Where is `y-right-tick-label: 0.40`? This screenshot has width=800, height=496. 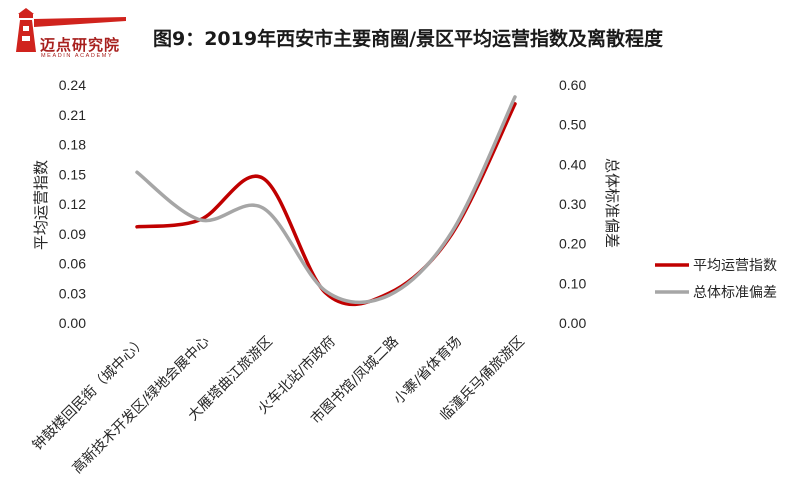
y-right-tick-label: 0.40 is located at coordinates (572, 164).